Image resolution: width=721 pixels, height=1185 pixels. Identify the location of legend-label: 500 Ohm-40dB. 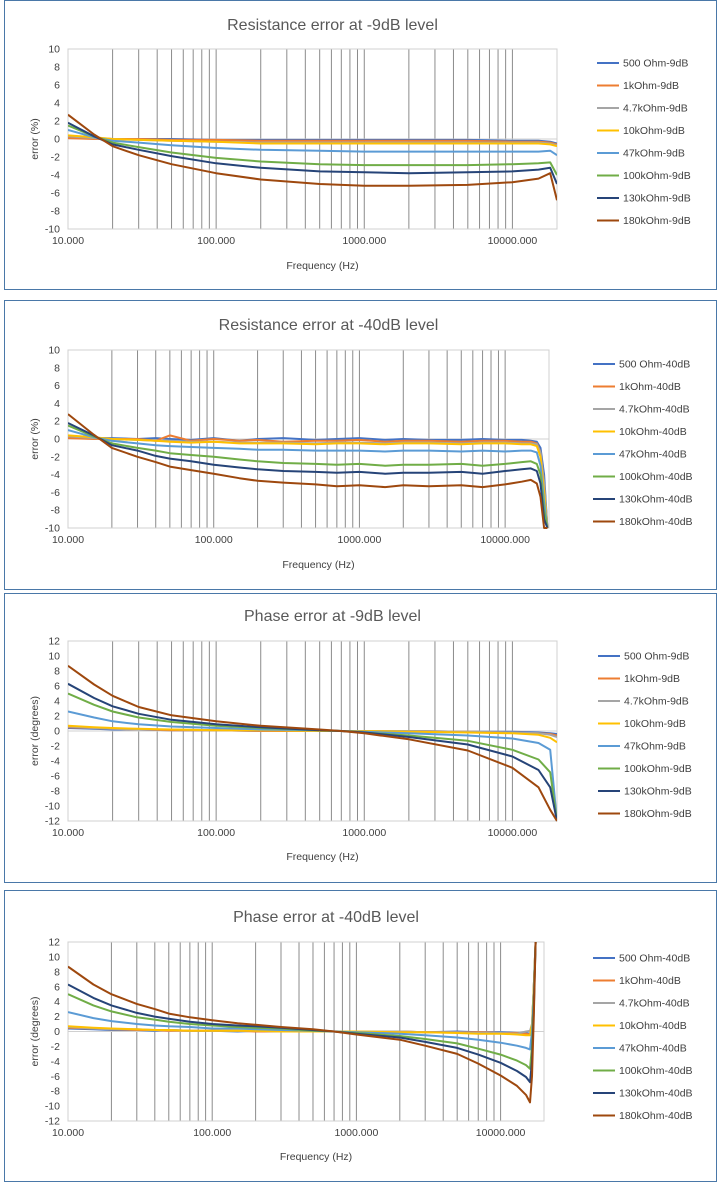
(654, 959).